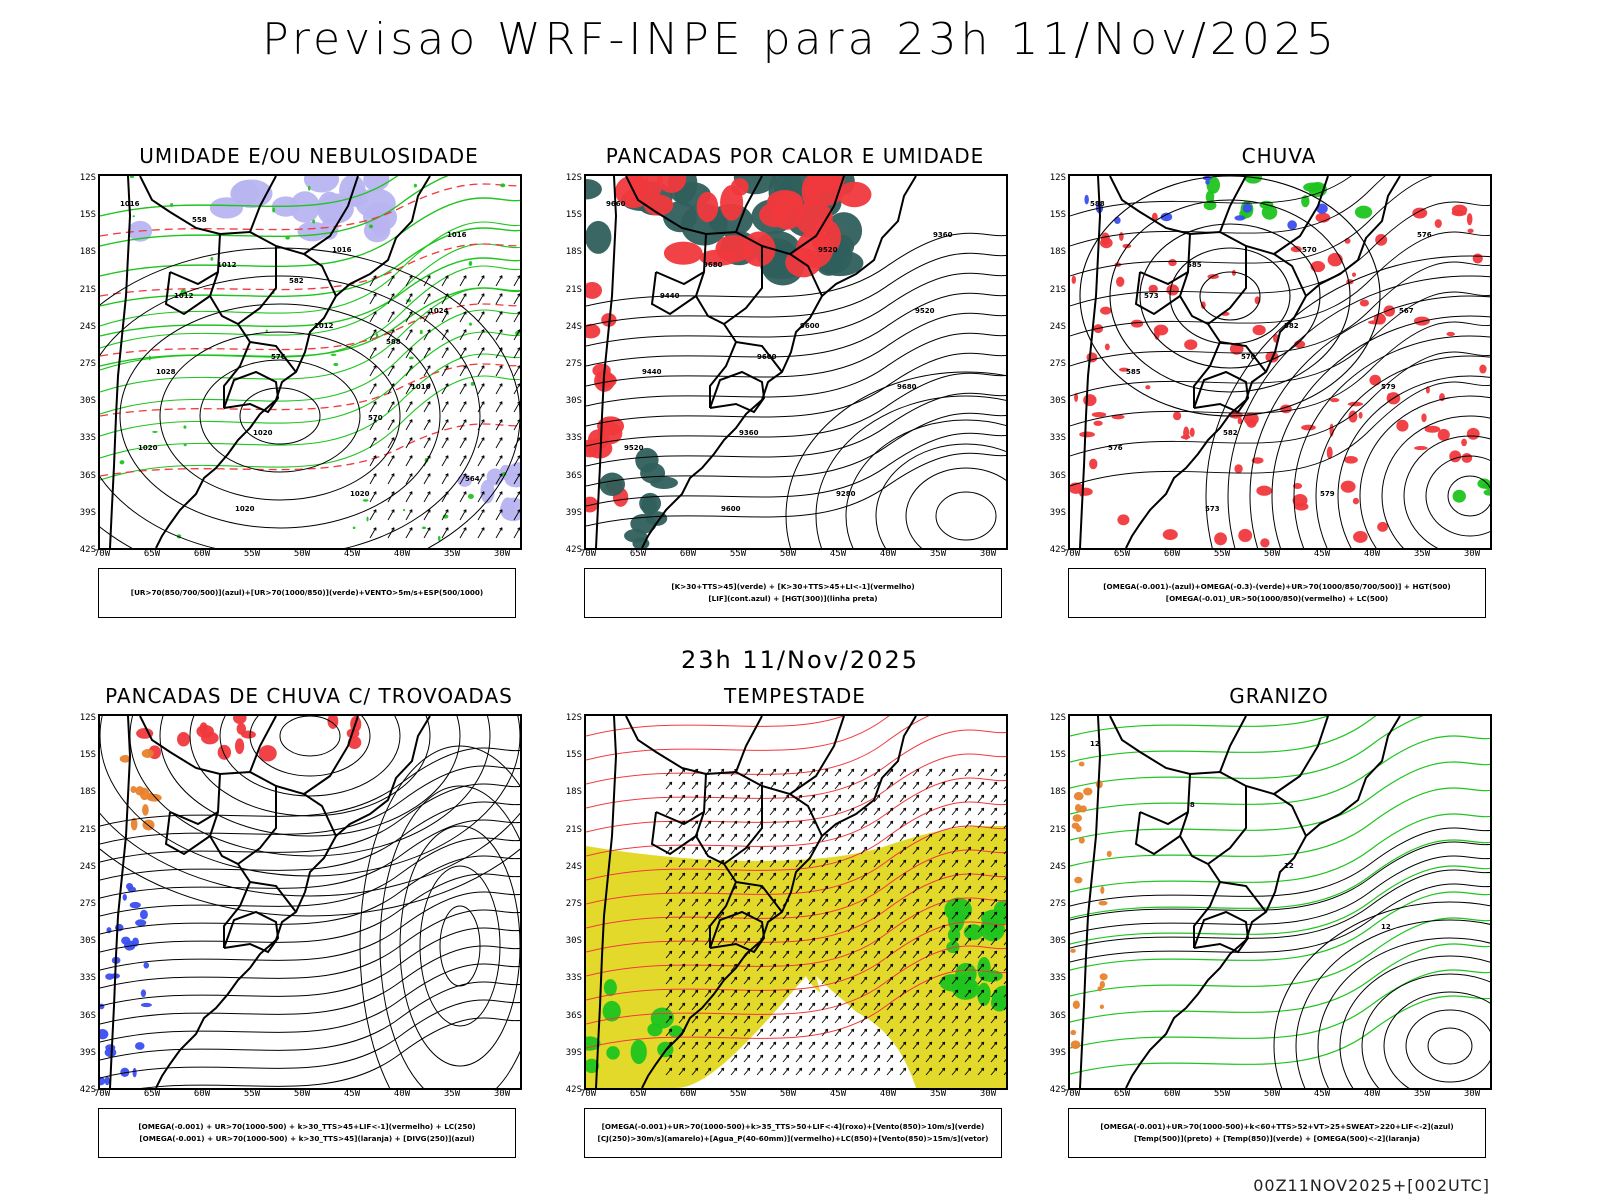  Describe the element at coordinates (1151, 296) in the screenshot. I see `contour-label: 573` at that location.